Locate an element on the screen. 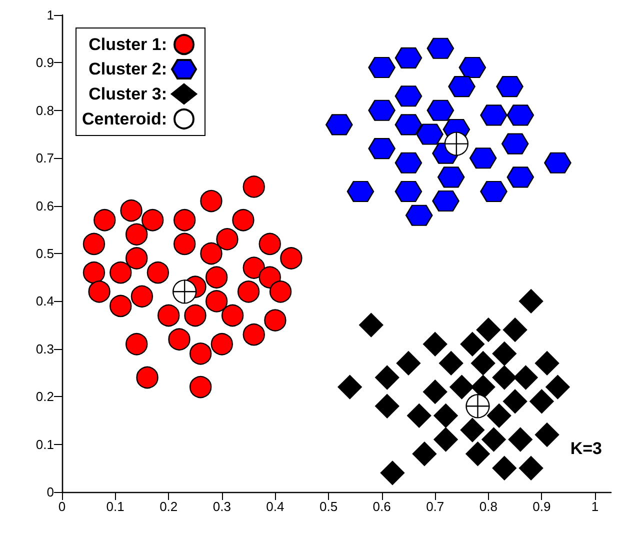 The width and height of the screenshot is (620, 537). x-tick-label: 0.4 is located at coordinates (275, 506).